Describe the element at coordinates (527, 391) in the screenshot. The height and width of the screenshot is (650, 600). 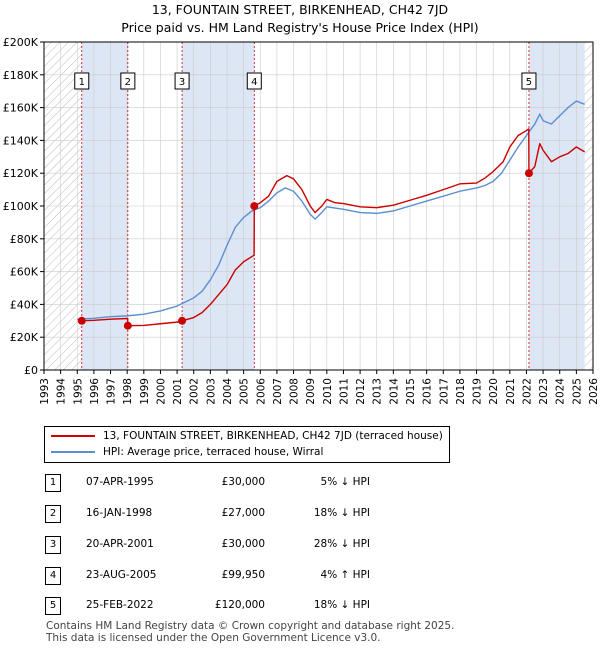
I see `x-tick-label: 2022` at that location.